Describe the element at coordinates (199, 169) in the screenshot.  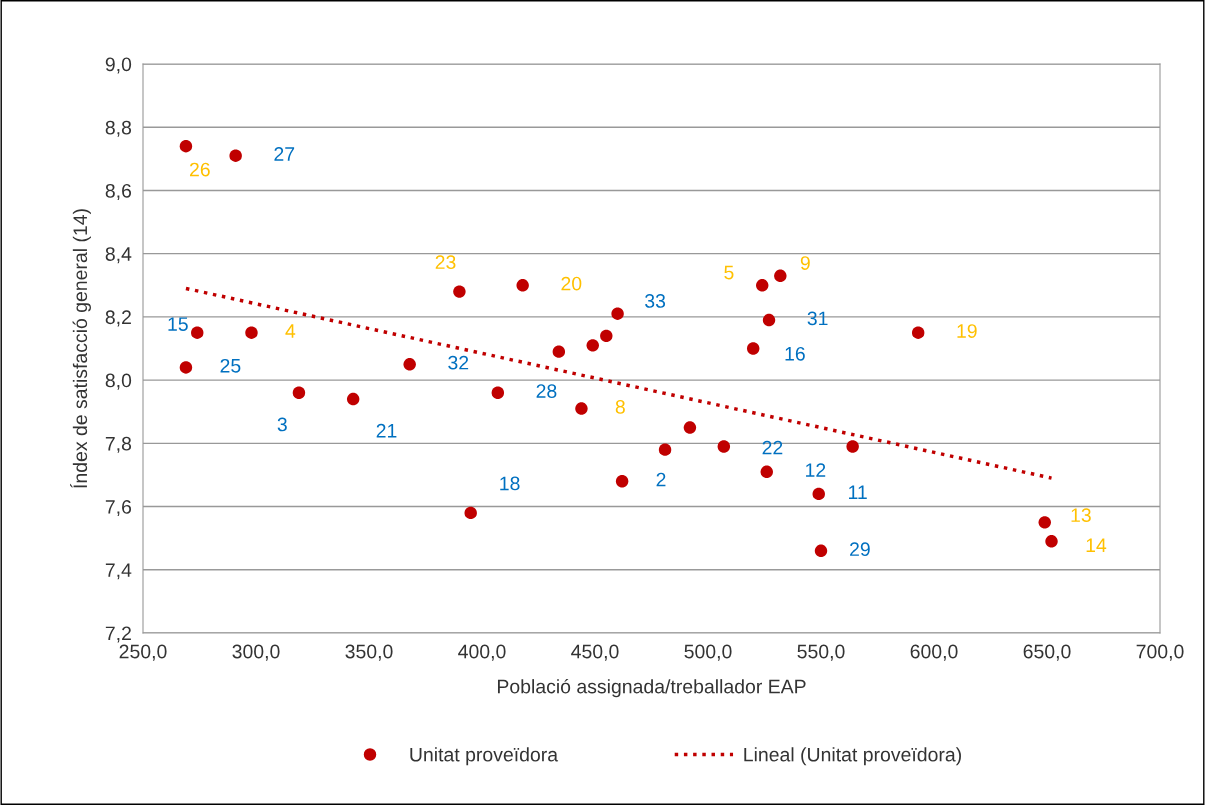
I see `annotation: 26` at that location.